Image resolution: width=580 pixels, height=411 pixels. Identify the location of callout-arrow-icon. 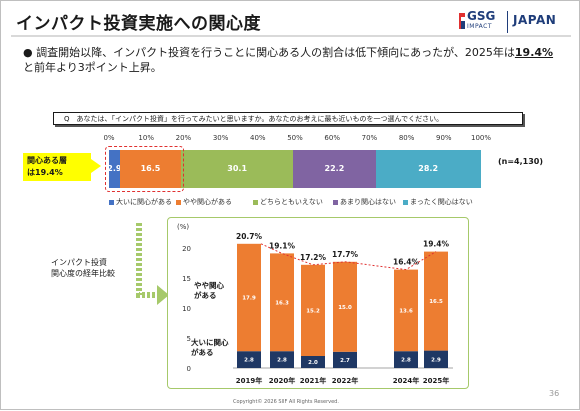
(96, 166).